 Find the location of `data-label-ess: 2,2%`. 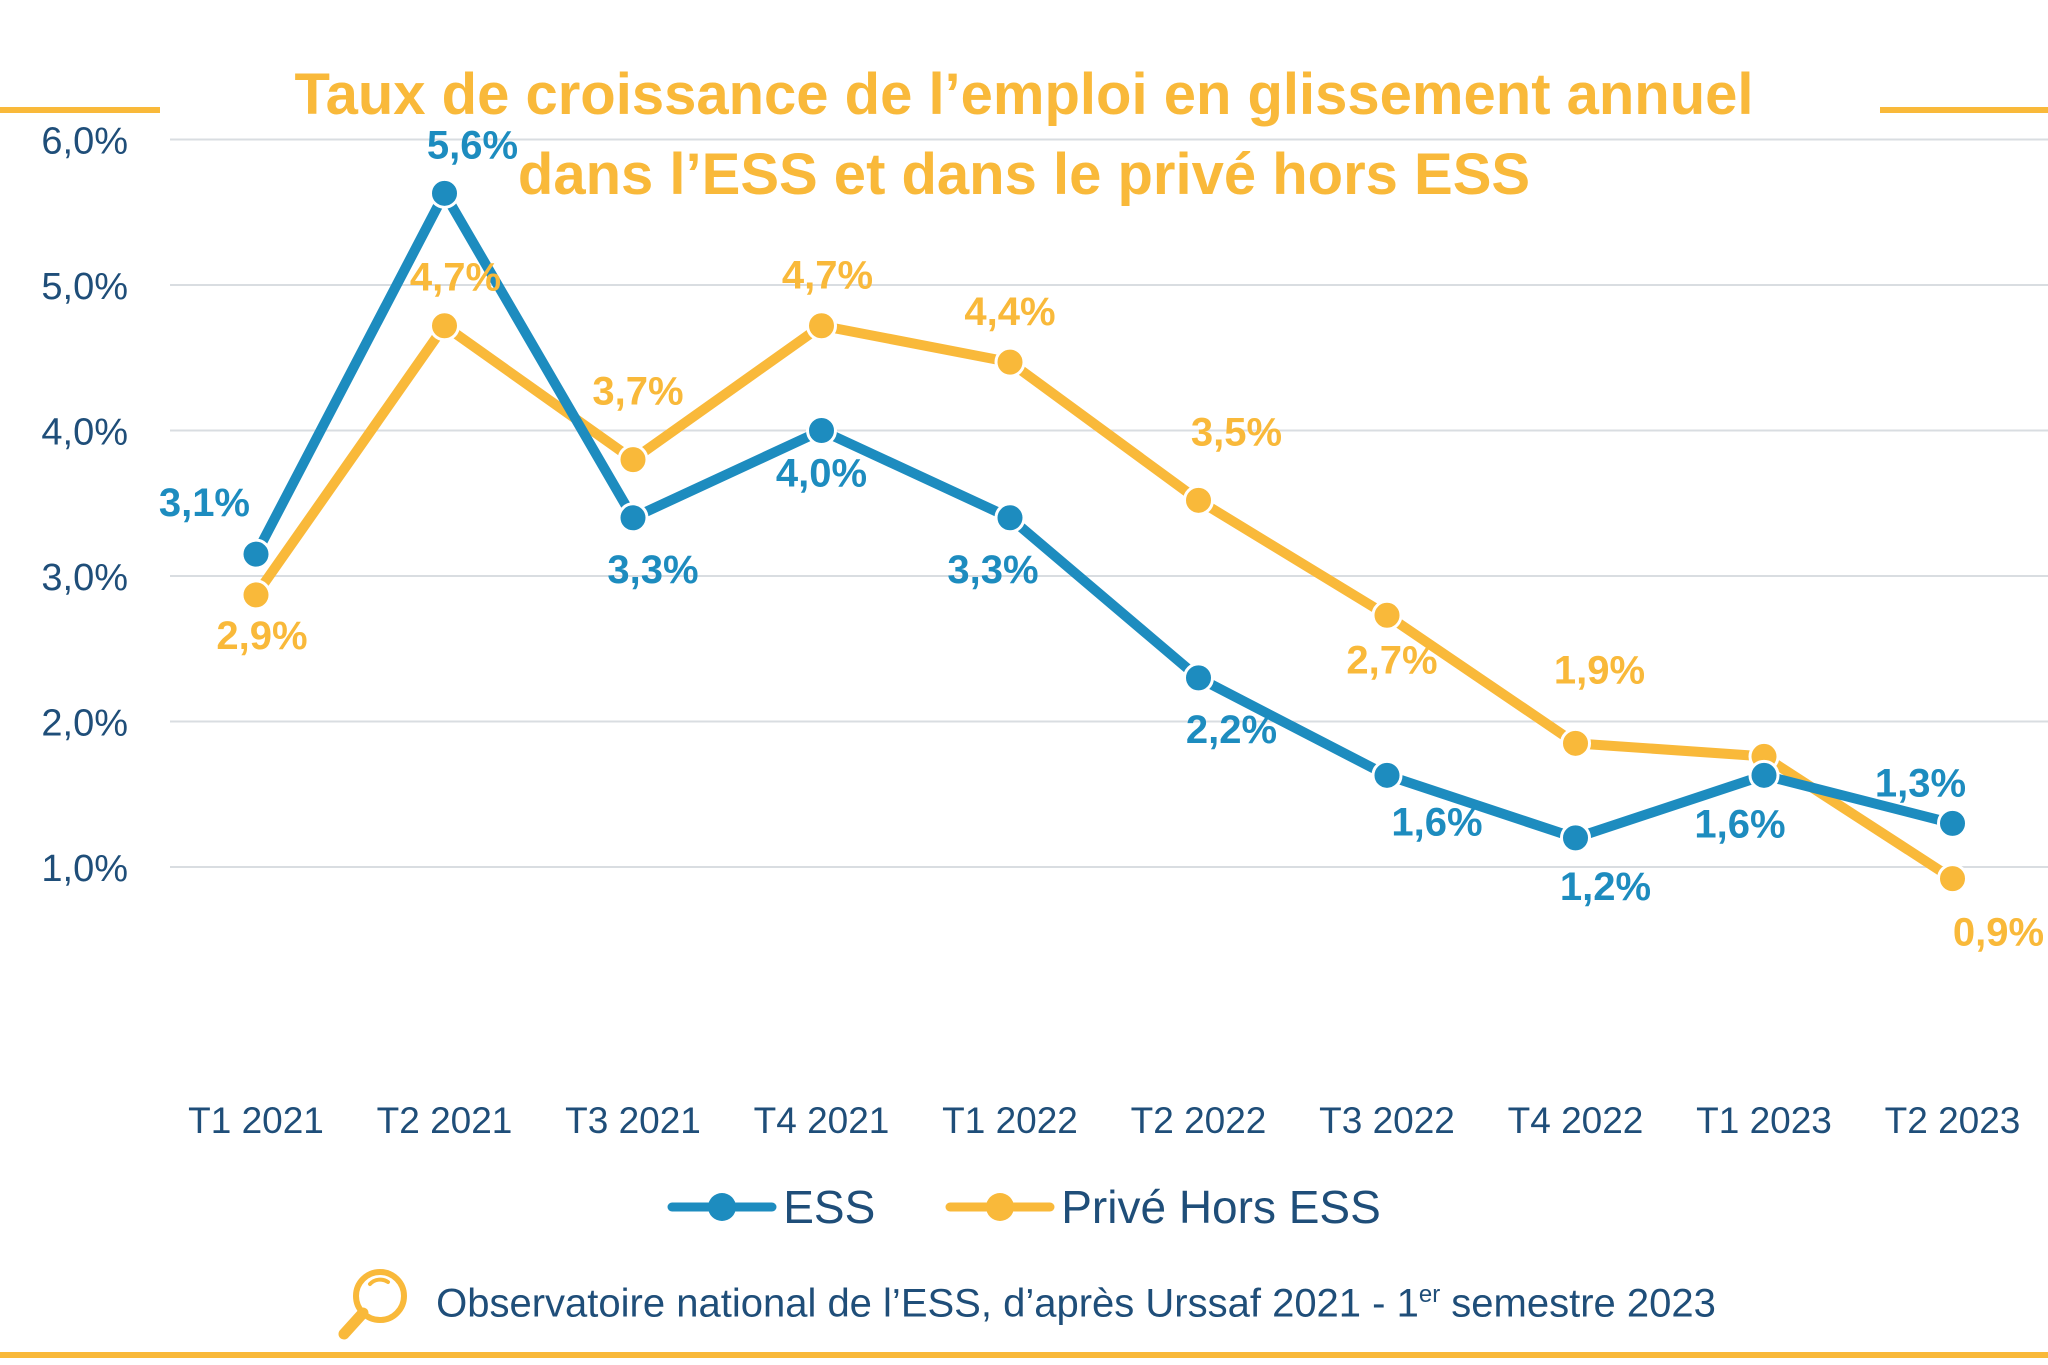

data-label-ess: 2,2% is located at coordinates (1231, 730).